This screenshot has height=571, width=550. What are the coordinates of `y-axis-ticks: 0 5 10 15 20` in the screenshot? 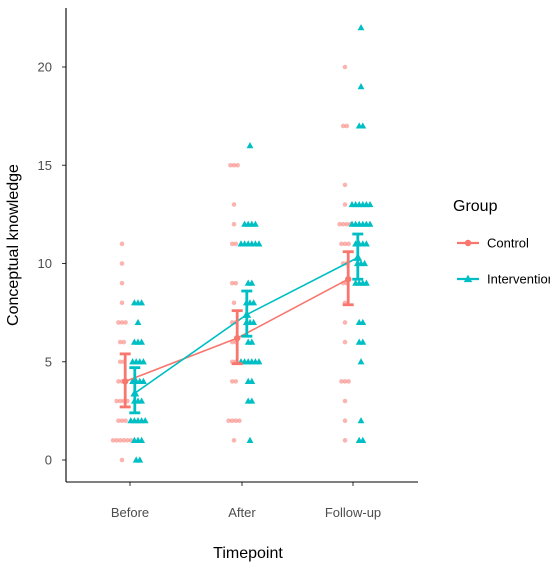 It's located at (52, 264).